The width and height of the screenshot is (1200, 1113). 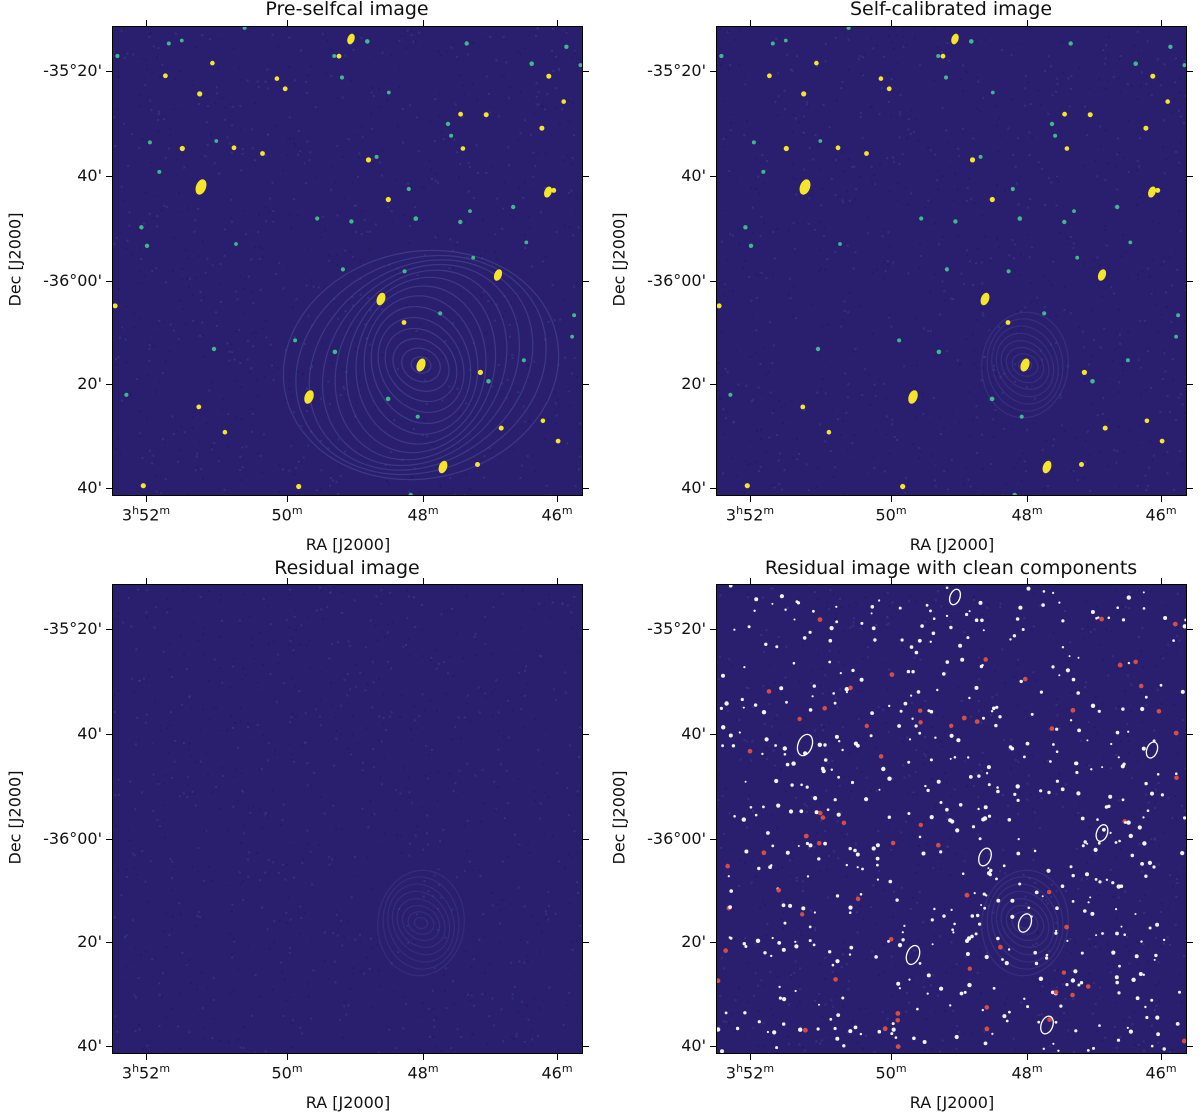 I want to click on panel-title-pre-selfcal: Pre-selfcal image, so click(x=347, y=10).